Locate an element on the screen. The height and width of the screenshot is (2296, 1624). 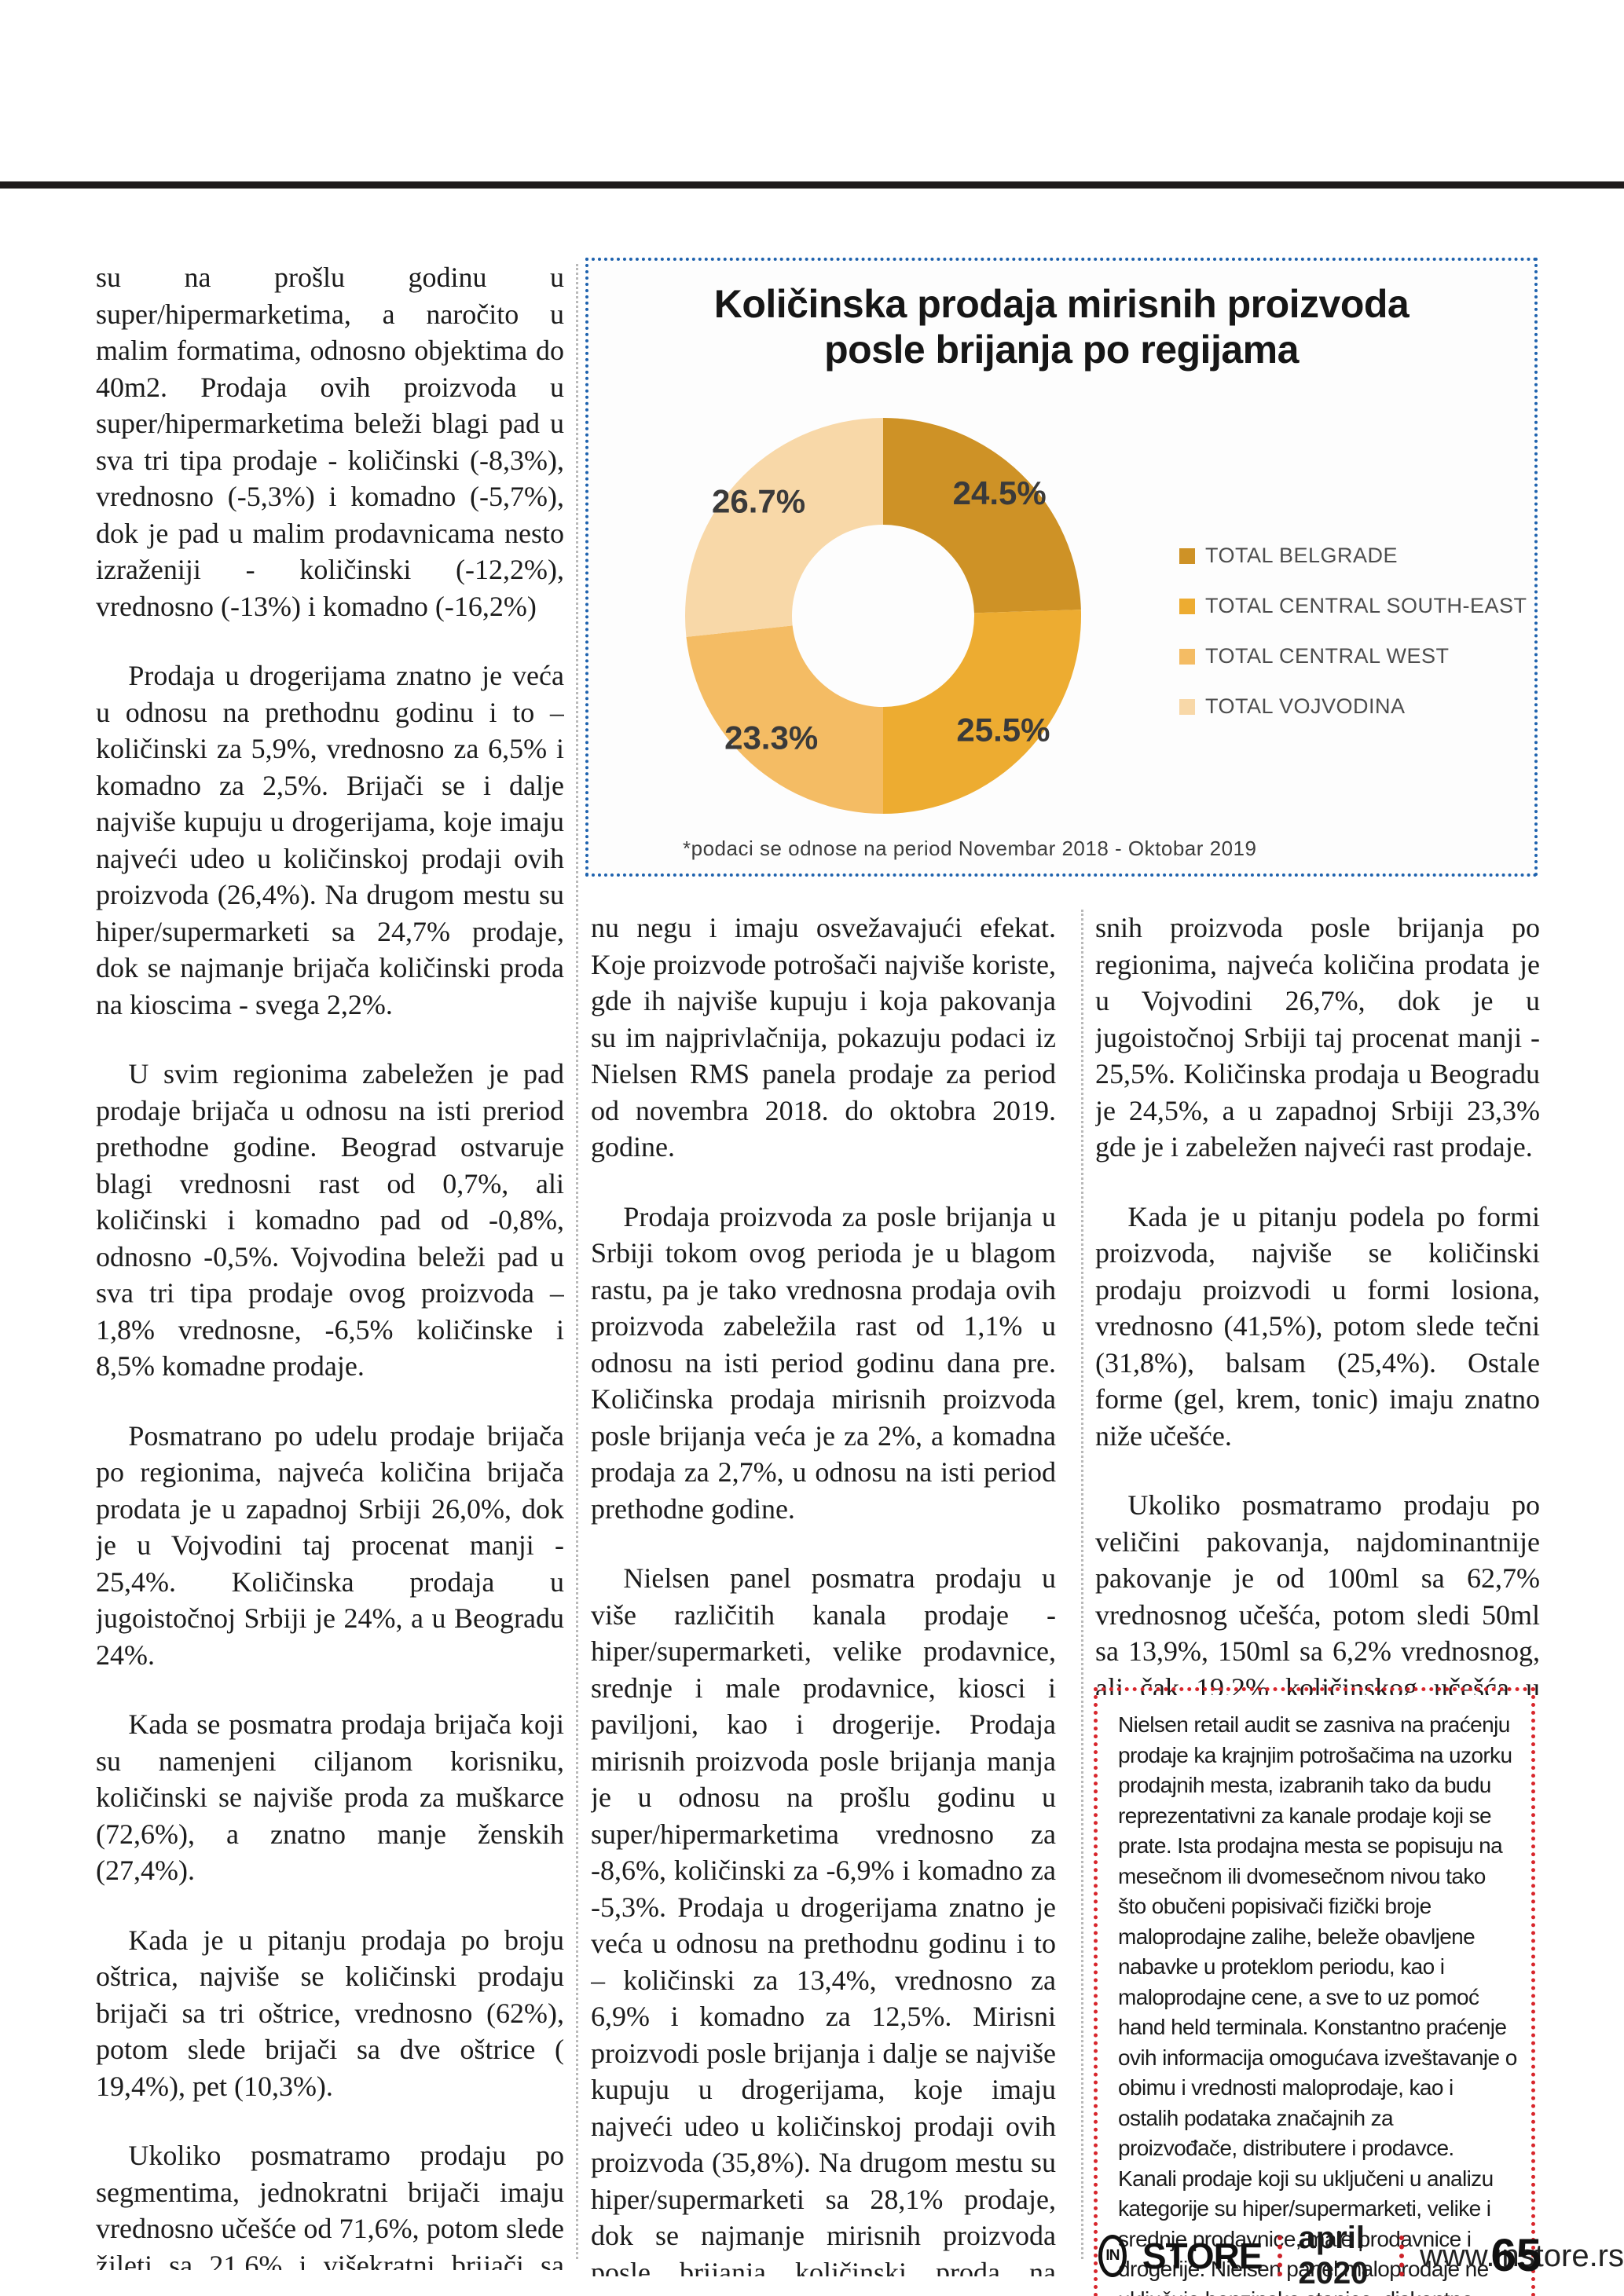
legend-item: TOTAL CENTRAL SOUTH-EAST is located at coordinates (1353, 606).